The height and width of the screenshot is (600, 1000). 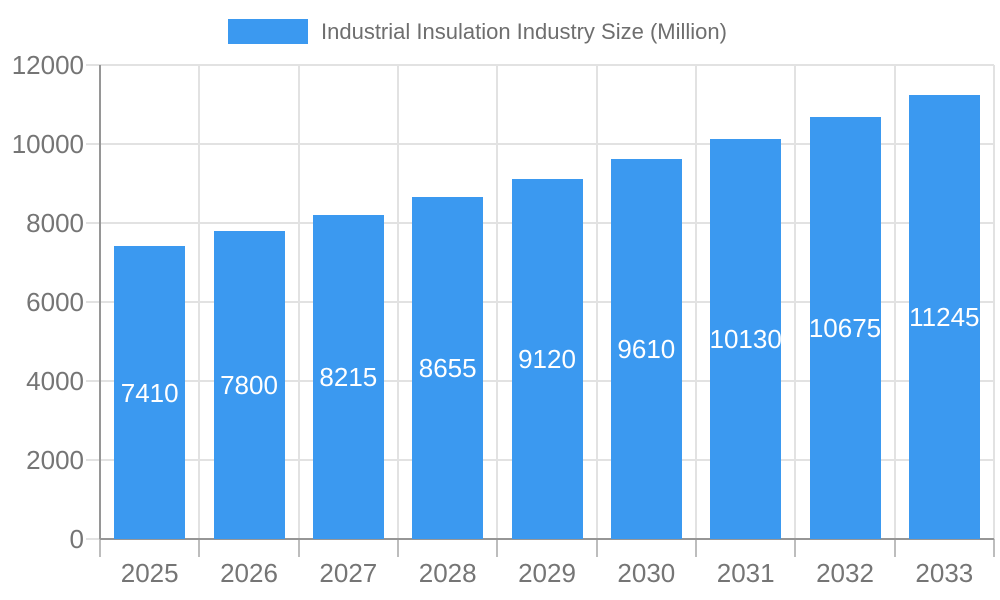 I want to click on bar-value-label: 9610, so click(x=646, y=349).